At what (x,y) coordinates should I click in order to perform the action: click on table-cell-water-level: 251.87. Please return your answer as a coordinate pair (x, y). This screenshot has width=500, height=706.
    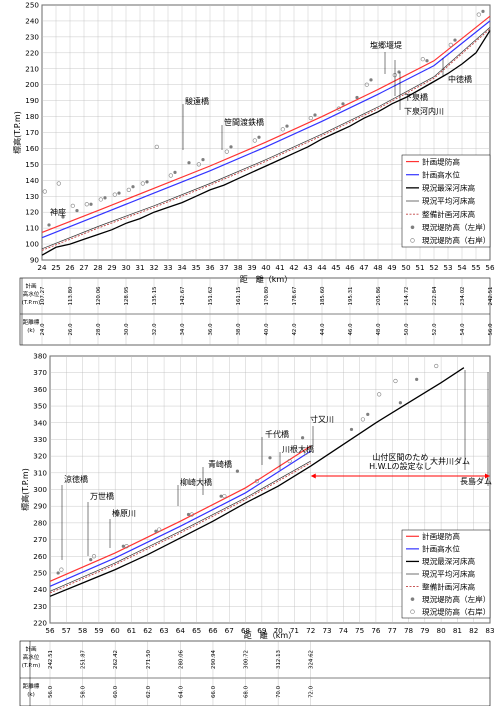
    Looking at the image, I should click on (84, 659).